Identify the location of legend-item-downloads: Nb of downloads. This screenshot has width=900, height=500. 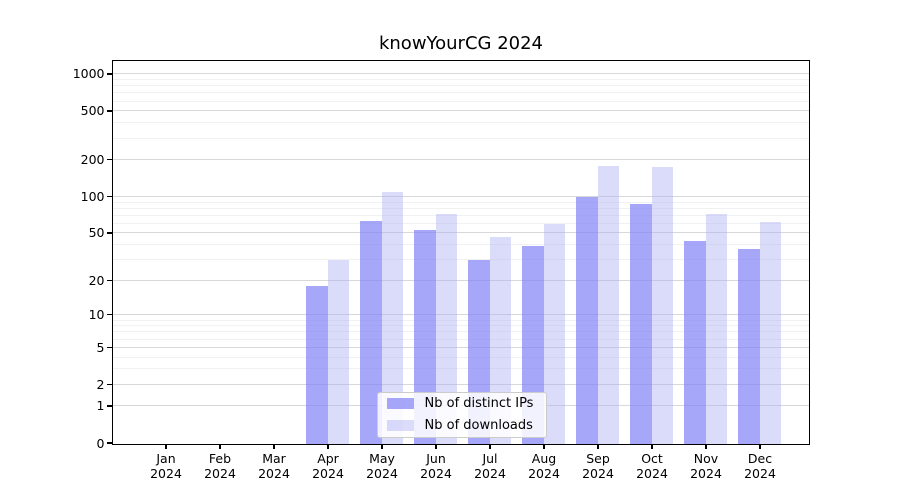
(466, 426).